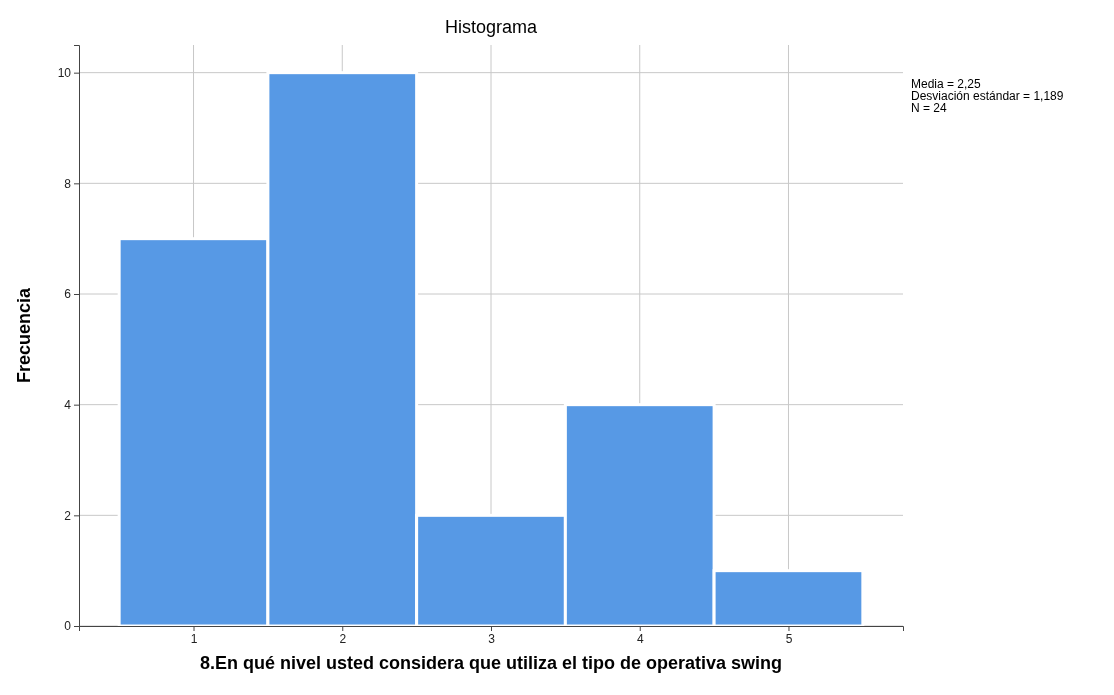 This screenshot has height=695, width=1114. Describe the element at coordinates (68, 183) in the screenshot. I see `y-tick-label: 8` at that location.